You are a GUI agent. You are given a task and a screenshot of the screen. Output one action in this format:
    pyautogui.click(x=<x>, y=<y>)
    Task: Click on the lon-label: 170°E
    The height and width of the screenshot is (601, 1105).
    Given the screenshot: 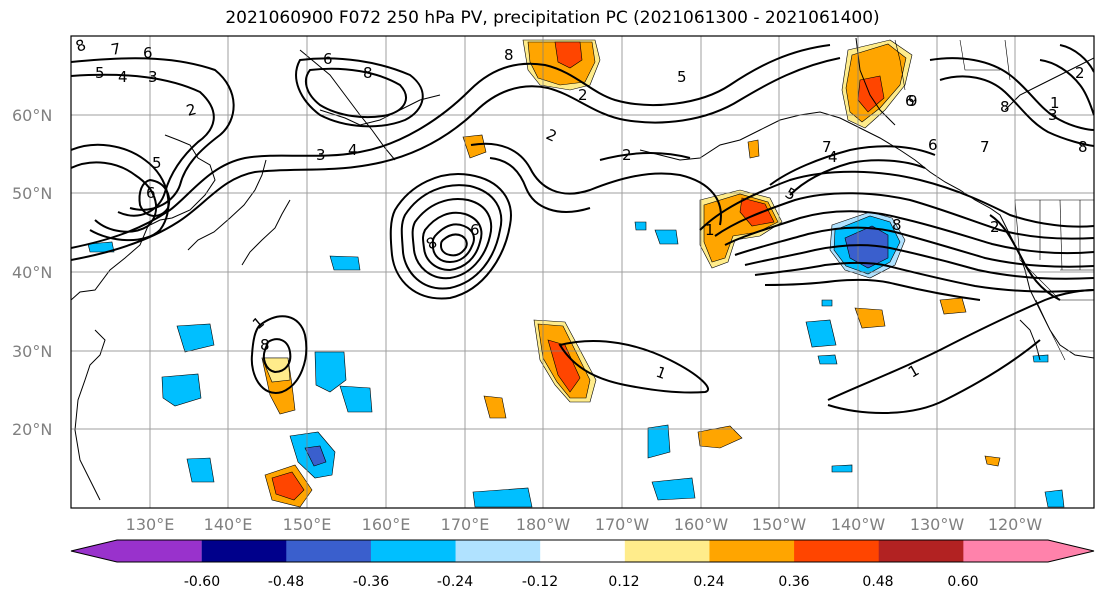 What is the action you would take?
    pyautogui.click(x=465, y=524)
    